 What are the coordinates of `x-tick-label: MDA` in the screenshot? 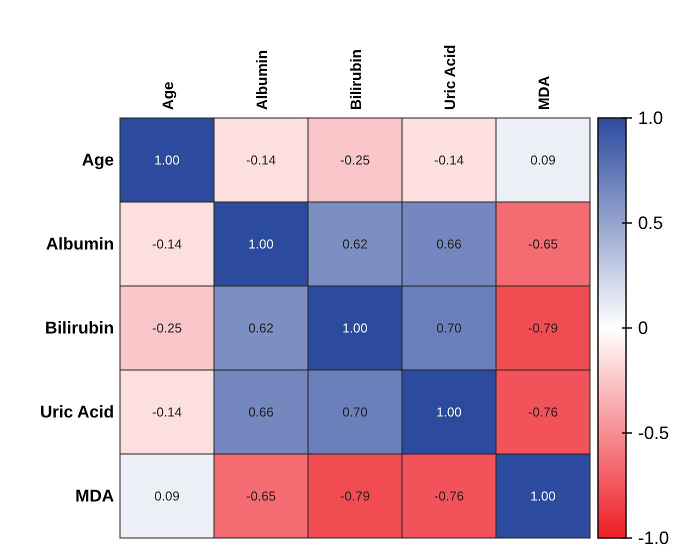 It's located at (544, 93).